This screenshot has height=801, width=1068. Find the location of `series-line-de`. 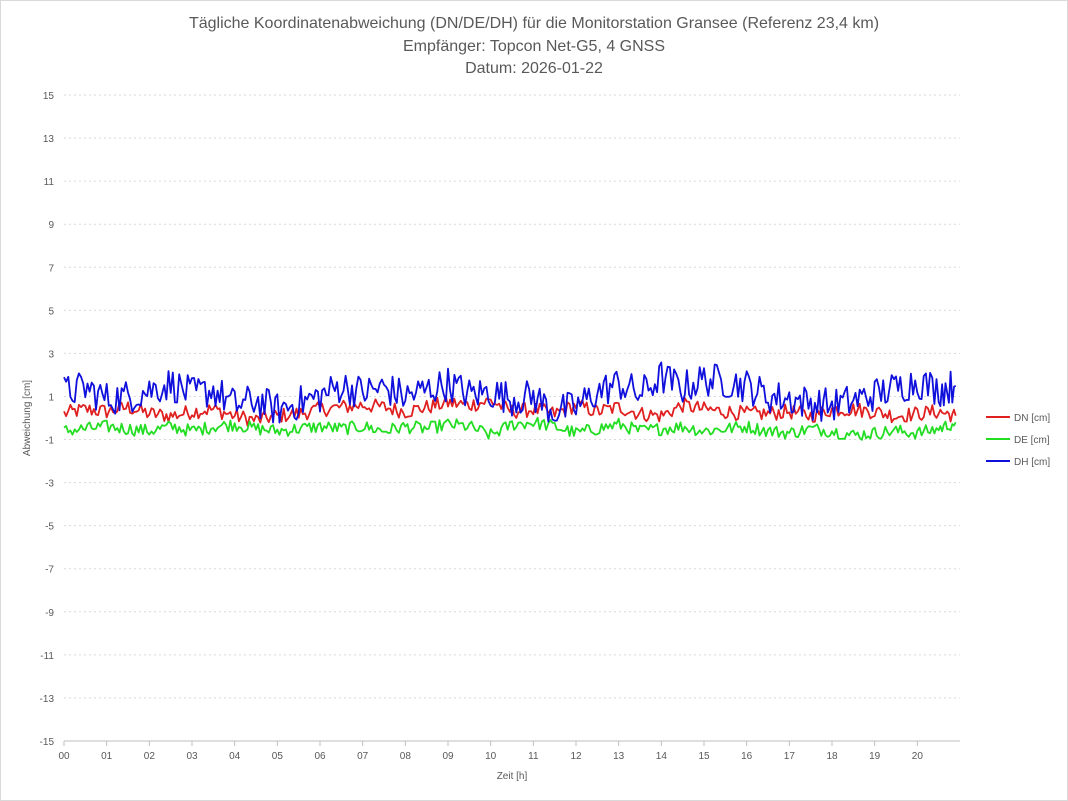

series-line-de is located at coordinates (510, 428).